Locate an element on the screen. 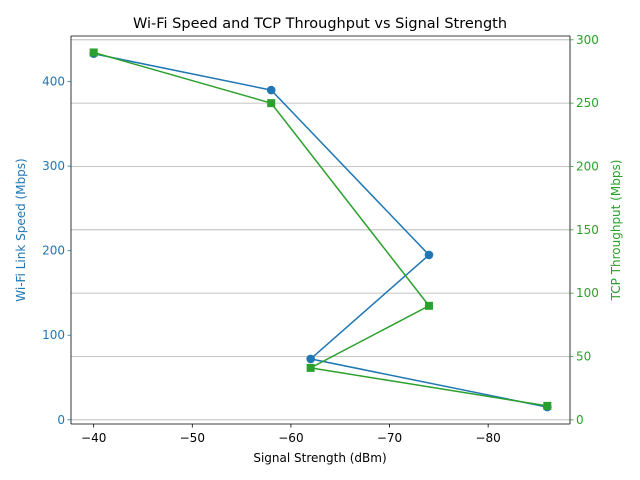 This screenshot has width=640, height=480. y-axis-left-label: Wi-Fi Link Speed (Mbps) is located at coordinates (21, 229).